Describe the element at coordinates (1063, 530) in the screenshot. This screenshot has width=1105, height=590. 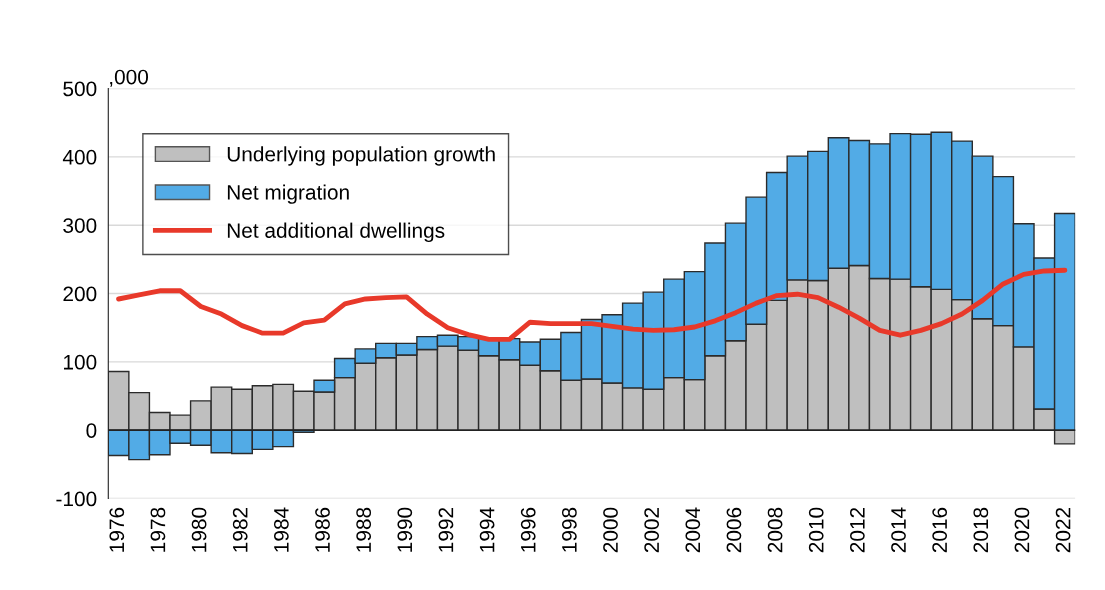
I see `x-tick-label: 2022` at that location.